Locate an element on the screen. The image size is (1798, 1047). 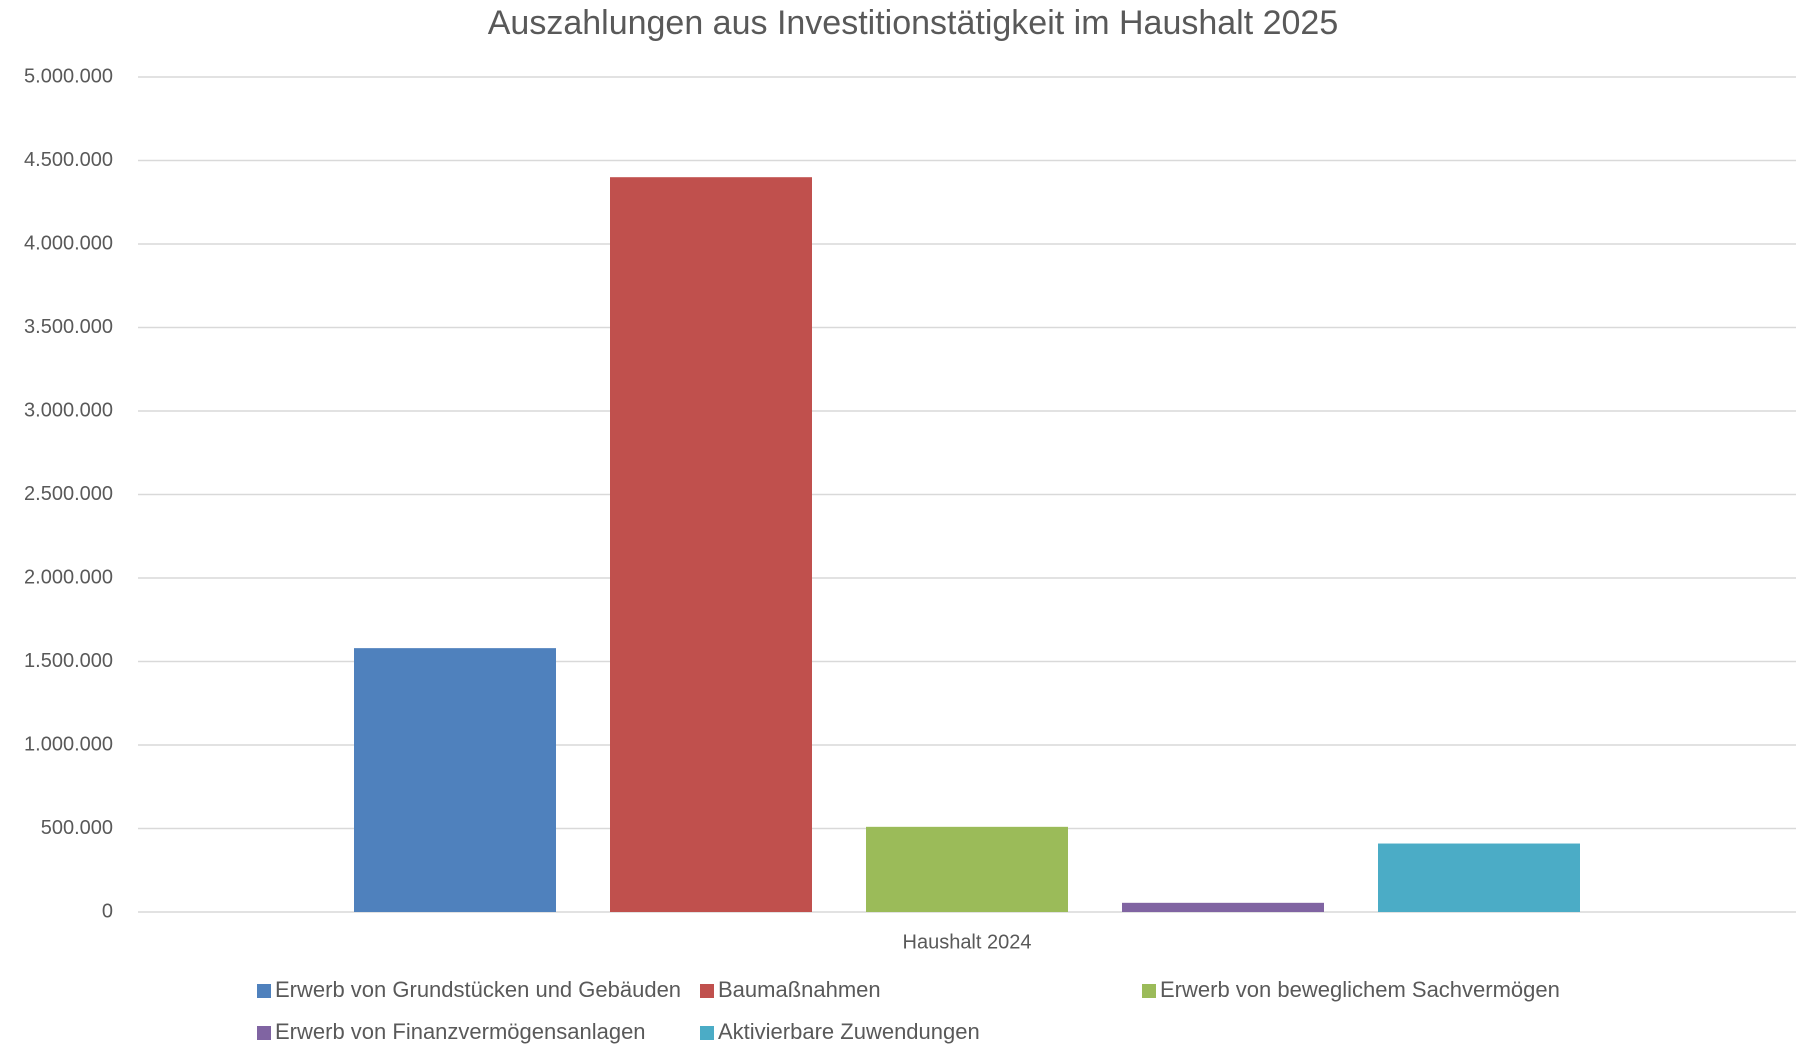
y-tick-label: 2.500.000 is located at coordinates (68, 494).